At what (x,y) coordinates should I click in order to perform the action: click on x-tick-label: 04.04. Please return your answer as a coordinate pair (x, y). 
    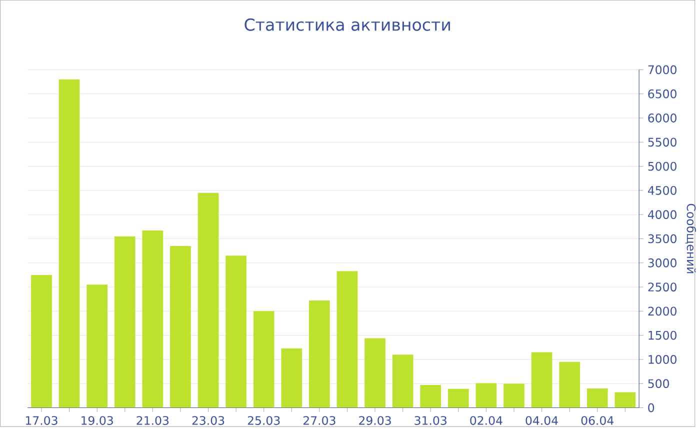
    Looking at the image, I should click on (542, 421).